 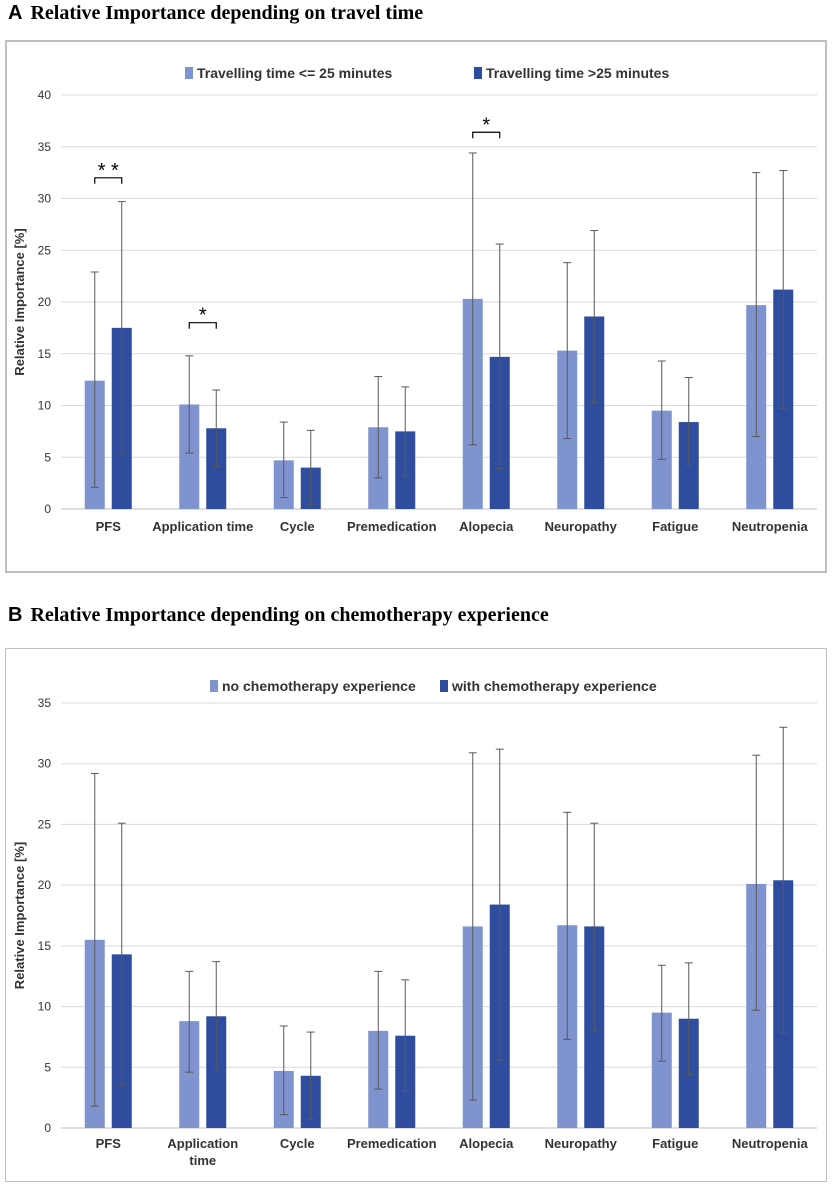 I want to click on chart-b-category-label: Application time, so click(x=202, y=1152).